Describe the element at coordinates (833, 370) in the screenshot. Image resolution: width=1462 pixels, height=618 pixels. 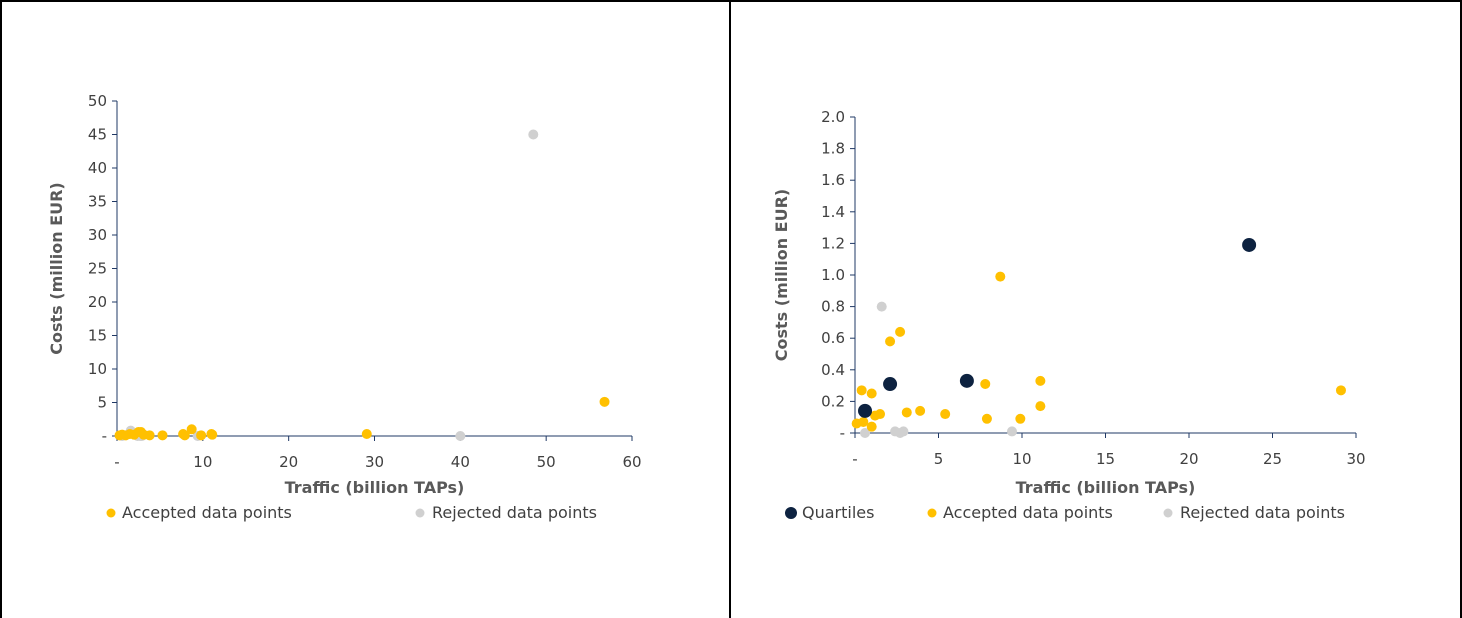
I see `y-tick-label: 0.4` at that location.